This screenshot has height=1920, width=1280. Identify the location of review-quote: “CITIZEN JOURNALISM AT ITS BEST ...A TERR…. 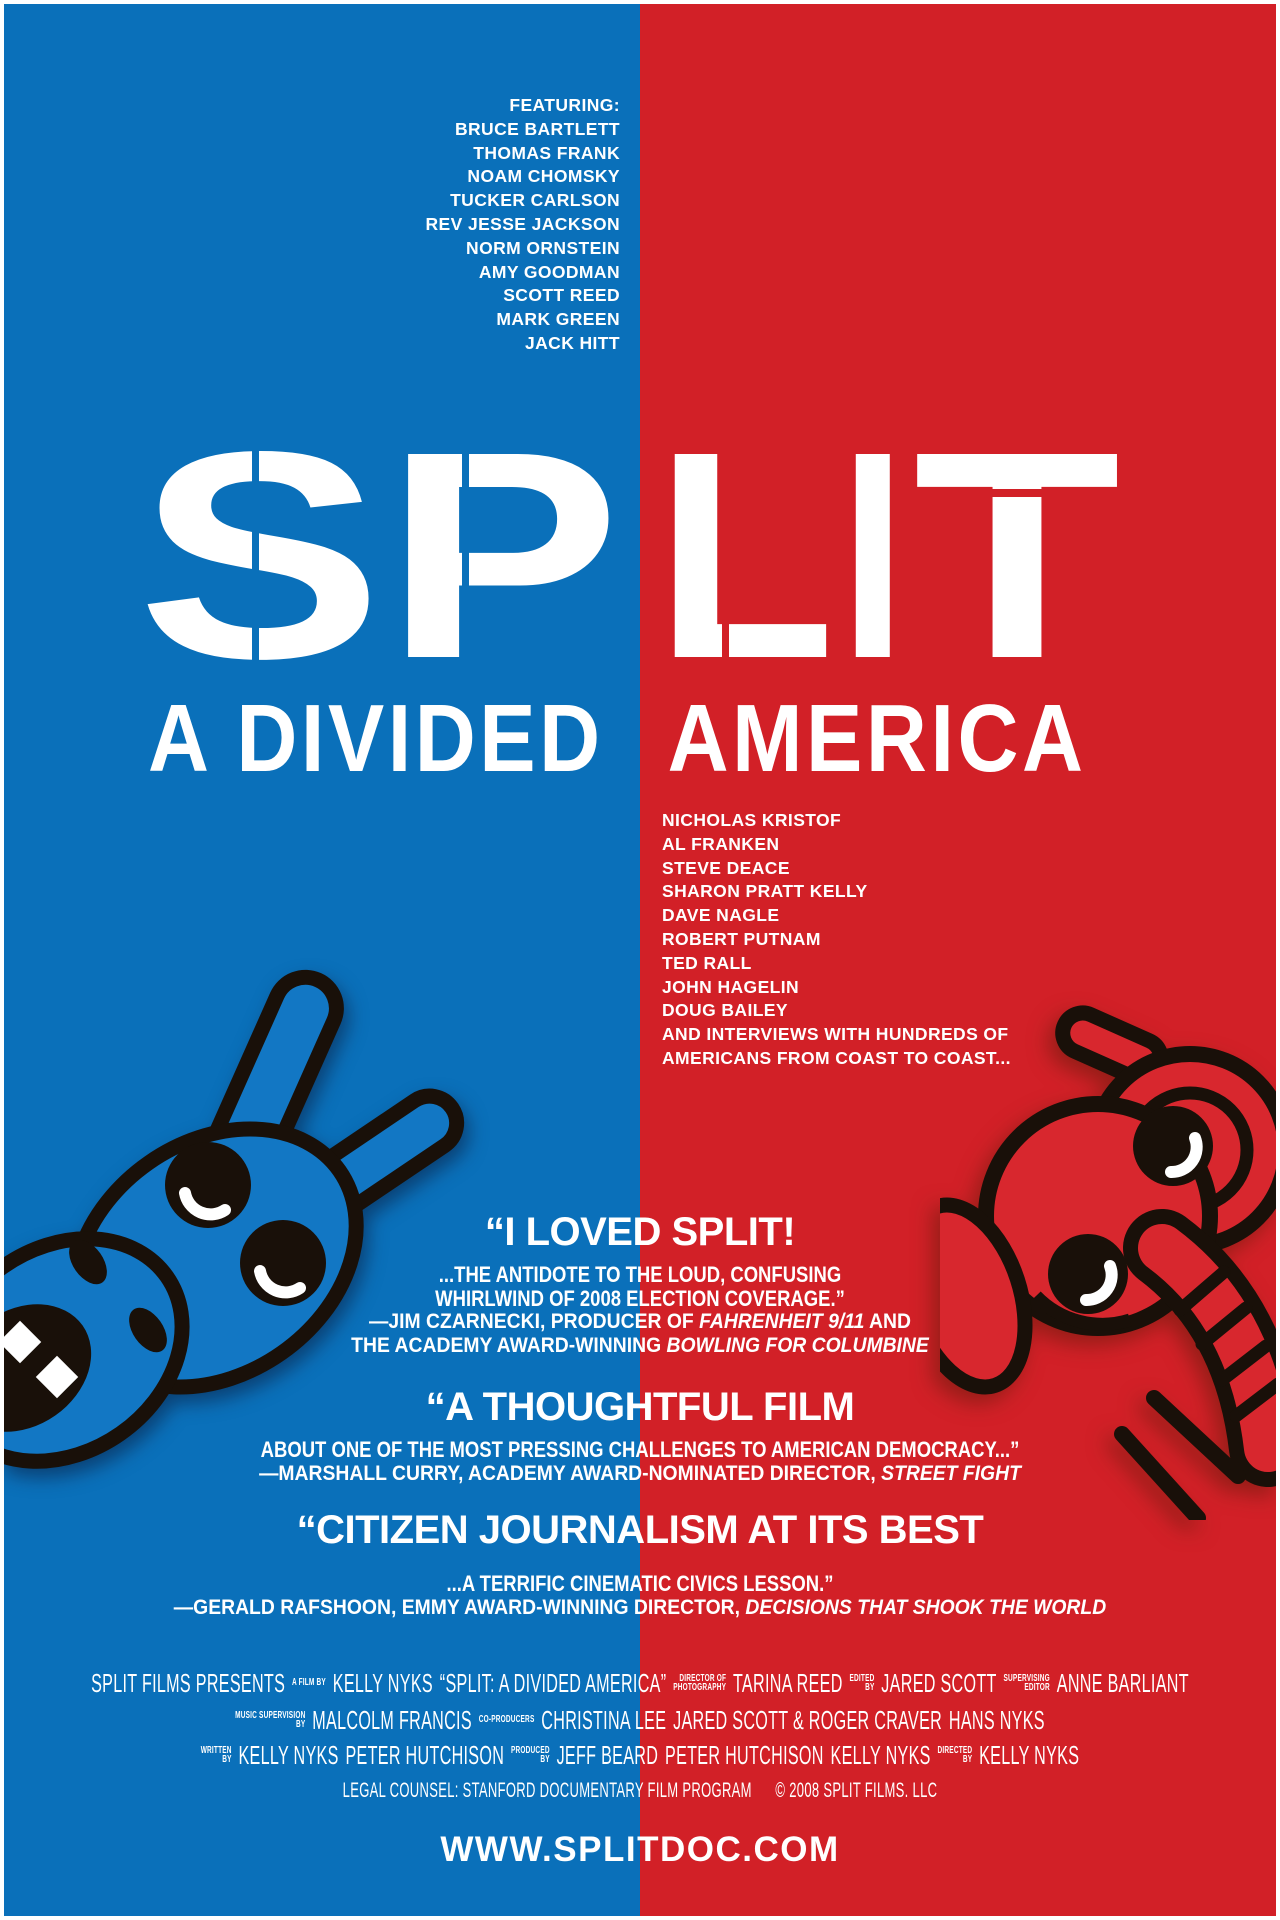
(640, 1563).